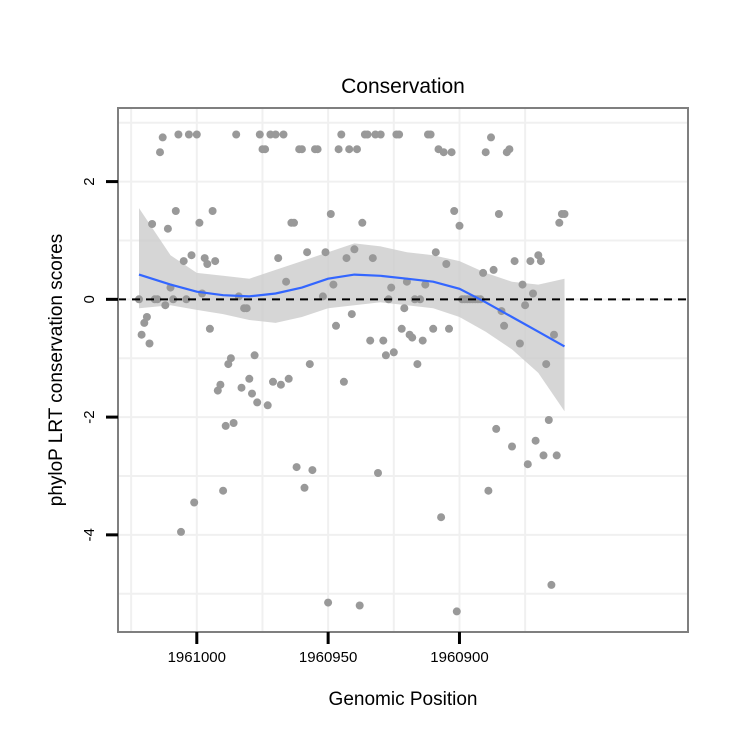 This screenshot has height=755, width=750. What do you see at coordinates (403, 699) in the screenshot?
I see `x-axis-label: Genomic Position` at bounding box center [403, 699].